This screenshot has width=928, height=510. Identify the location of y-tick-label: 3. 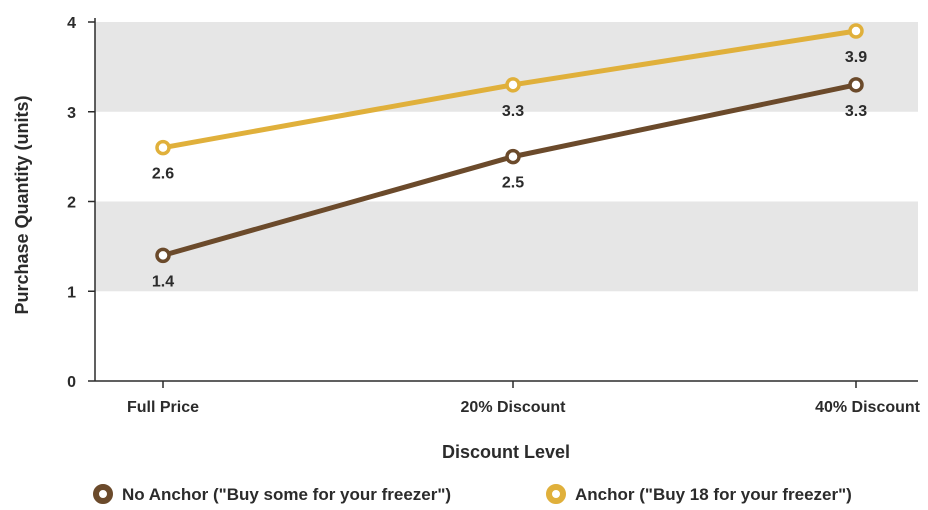
(71, 113).